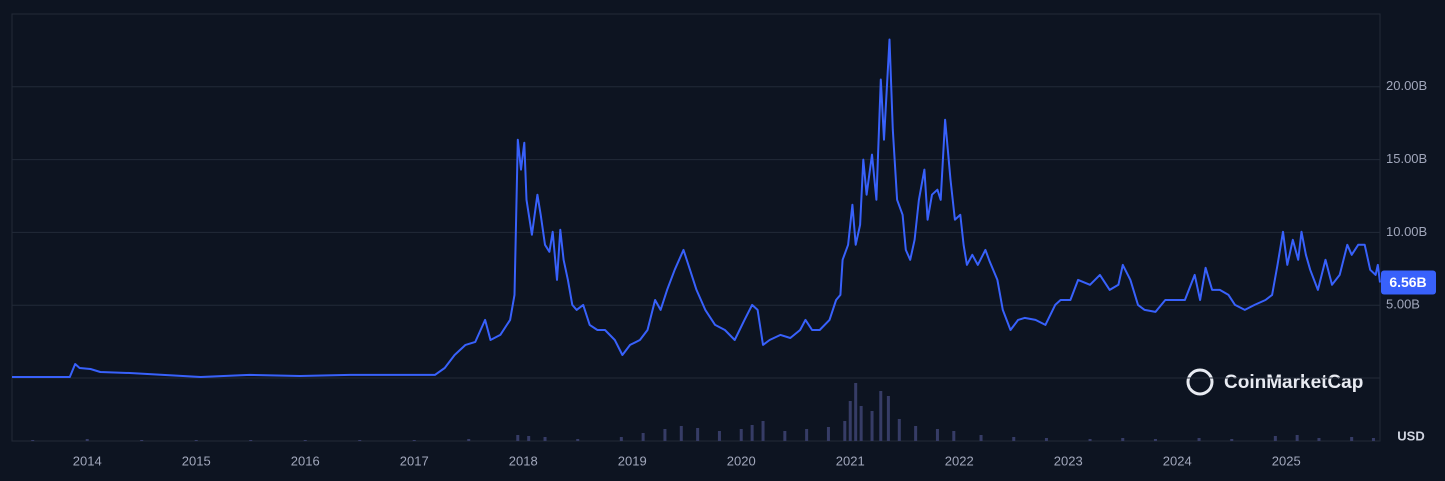 This screenshot has width=1445, height=481. Describe the element at coordinates (1406, 231) in the screenshot. I see `y-tick-label: 10.00B` at that location.